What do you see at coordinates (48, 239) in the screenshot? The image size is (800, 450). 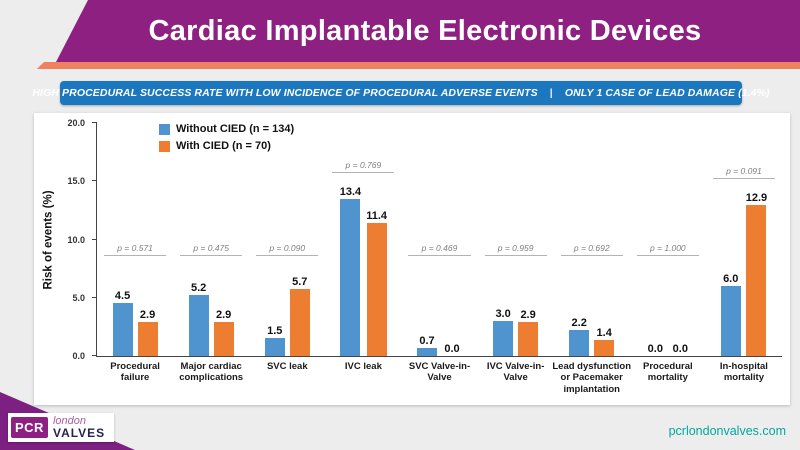 I see `y-axis-title: Risk of events (%)` at bounding box center [48, 239].